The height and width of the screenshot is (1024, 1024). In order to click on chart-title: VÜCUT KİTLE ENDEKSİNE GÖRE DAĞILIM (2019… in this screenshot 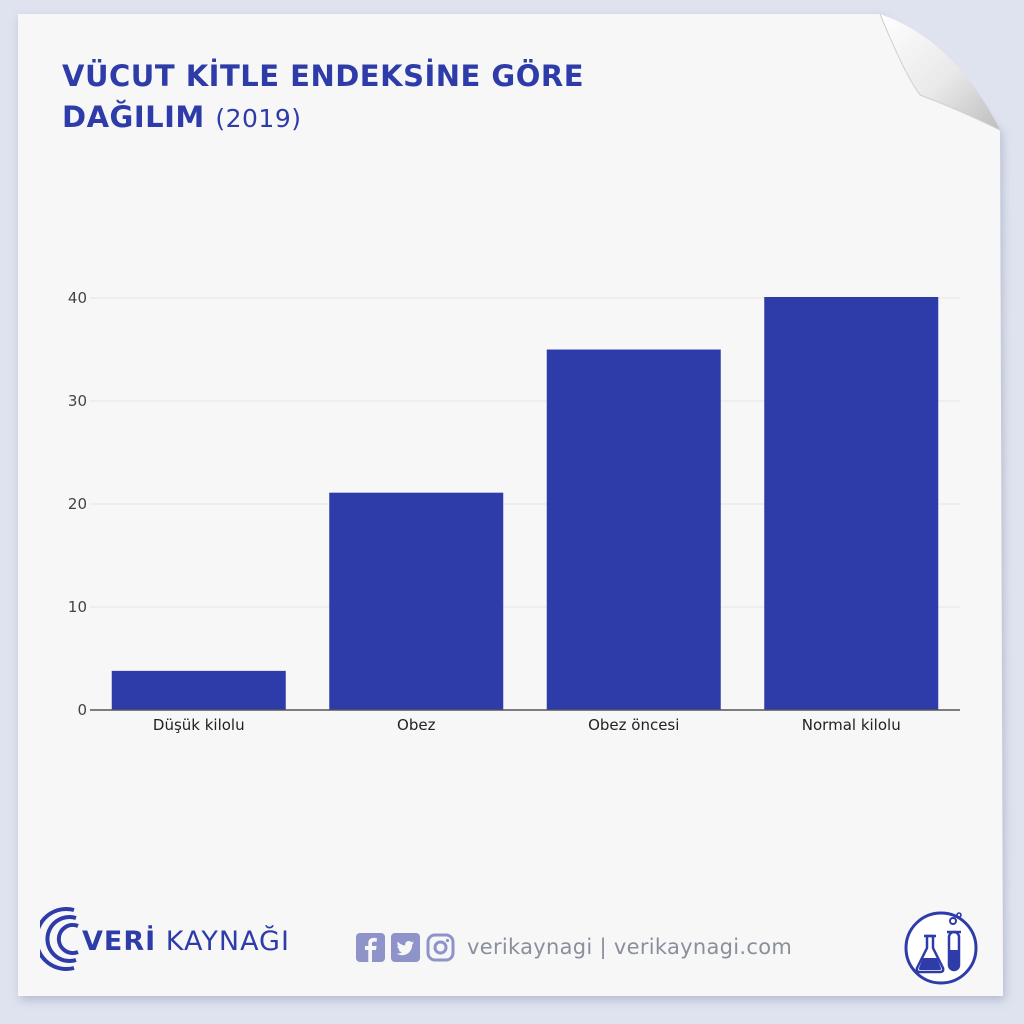, I will do `click(323, 97)`.